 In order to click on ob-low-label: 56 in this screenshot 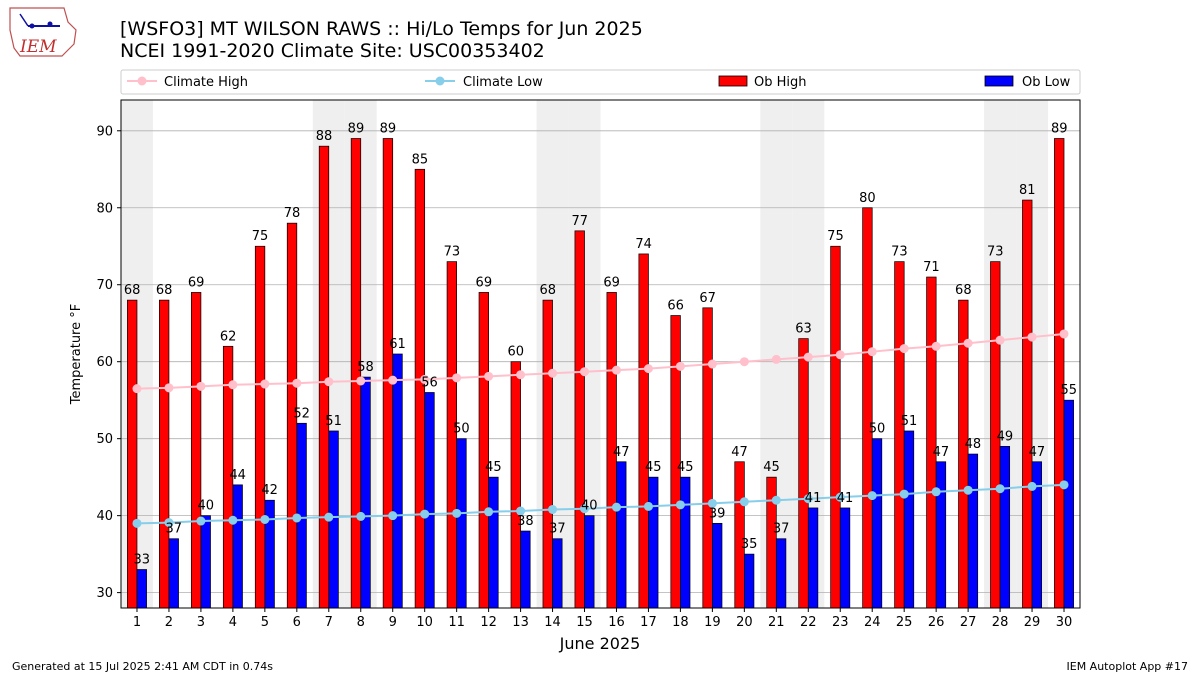, I will do `click(429, 382)`.